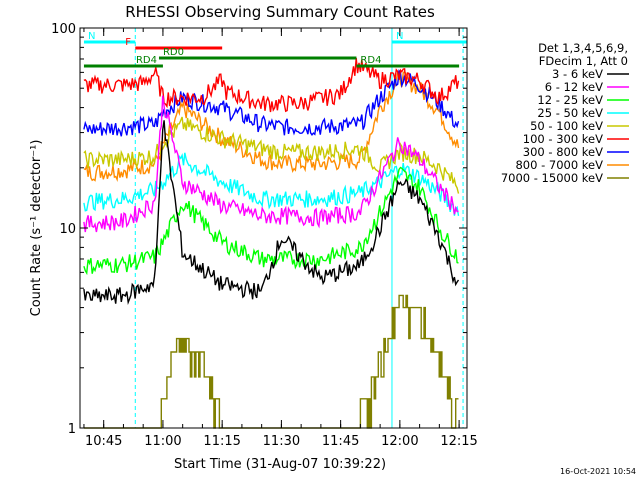  I want to click on y-axis-label: Count Rate (s⁻¹ detector⁻¹), so click(36, 228).